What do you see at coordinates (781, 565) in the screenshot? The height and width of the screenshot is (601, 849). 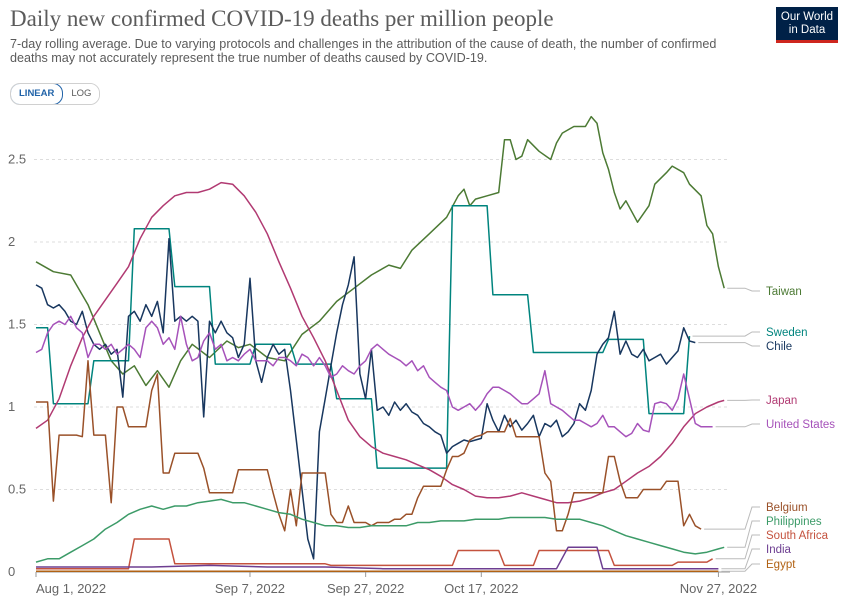 I see `series-label-egypt: Egypt` at bounding box center [781, 565].